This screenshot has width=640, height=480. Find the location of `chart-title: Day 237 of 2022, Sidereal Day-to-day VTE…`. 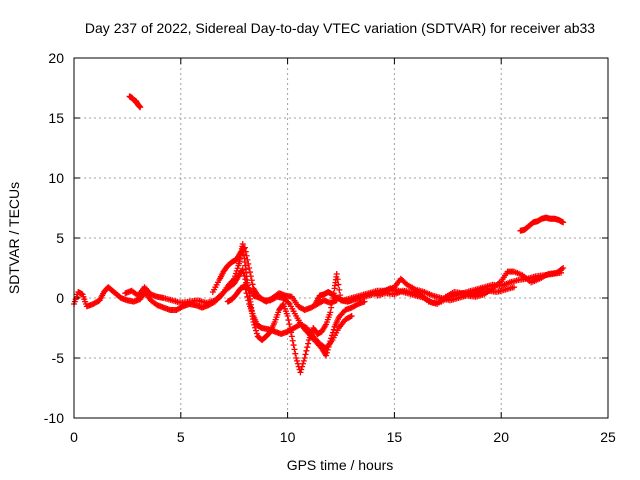

chart-title: Day 237 of 2022, Sidereal Day-to-day VTE… is located at coordinates (340, 28).